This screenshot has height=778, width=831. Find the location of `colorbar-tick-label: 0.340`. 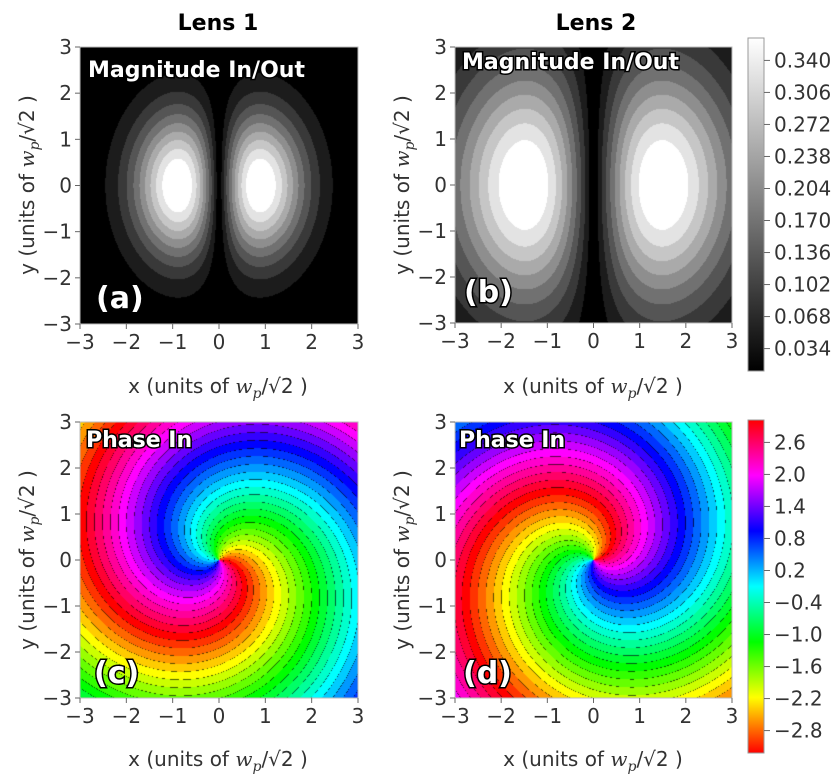

colorbar-tick-label: 0.340 is located at coordinates (802, 60).